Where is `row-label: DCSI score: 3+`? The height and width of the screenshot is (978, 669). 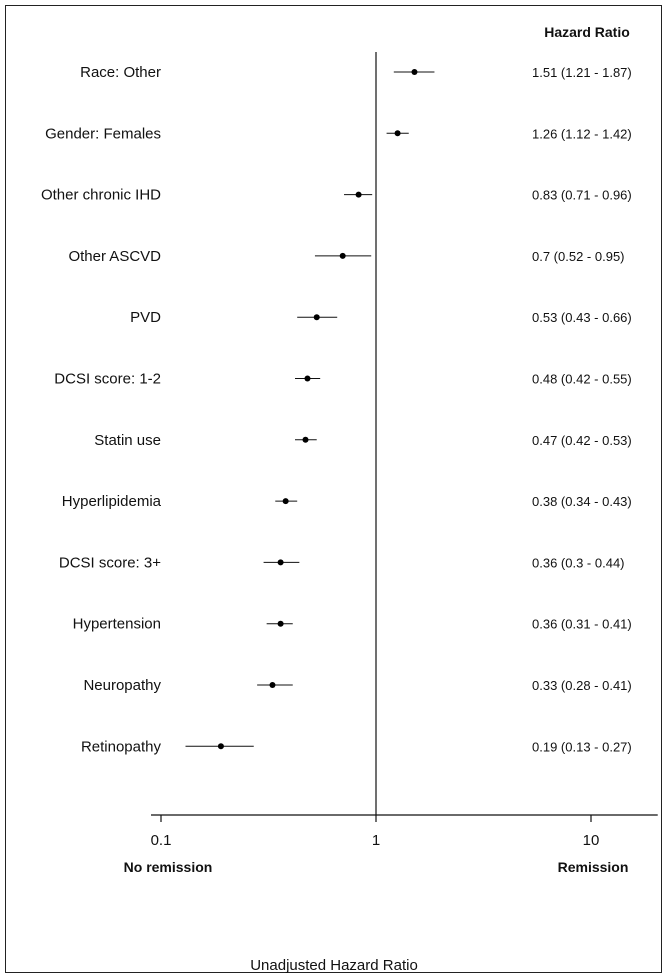
row-label: DCSI score: 3+ is located at coordinates (110, 562).